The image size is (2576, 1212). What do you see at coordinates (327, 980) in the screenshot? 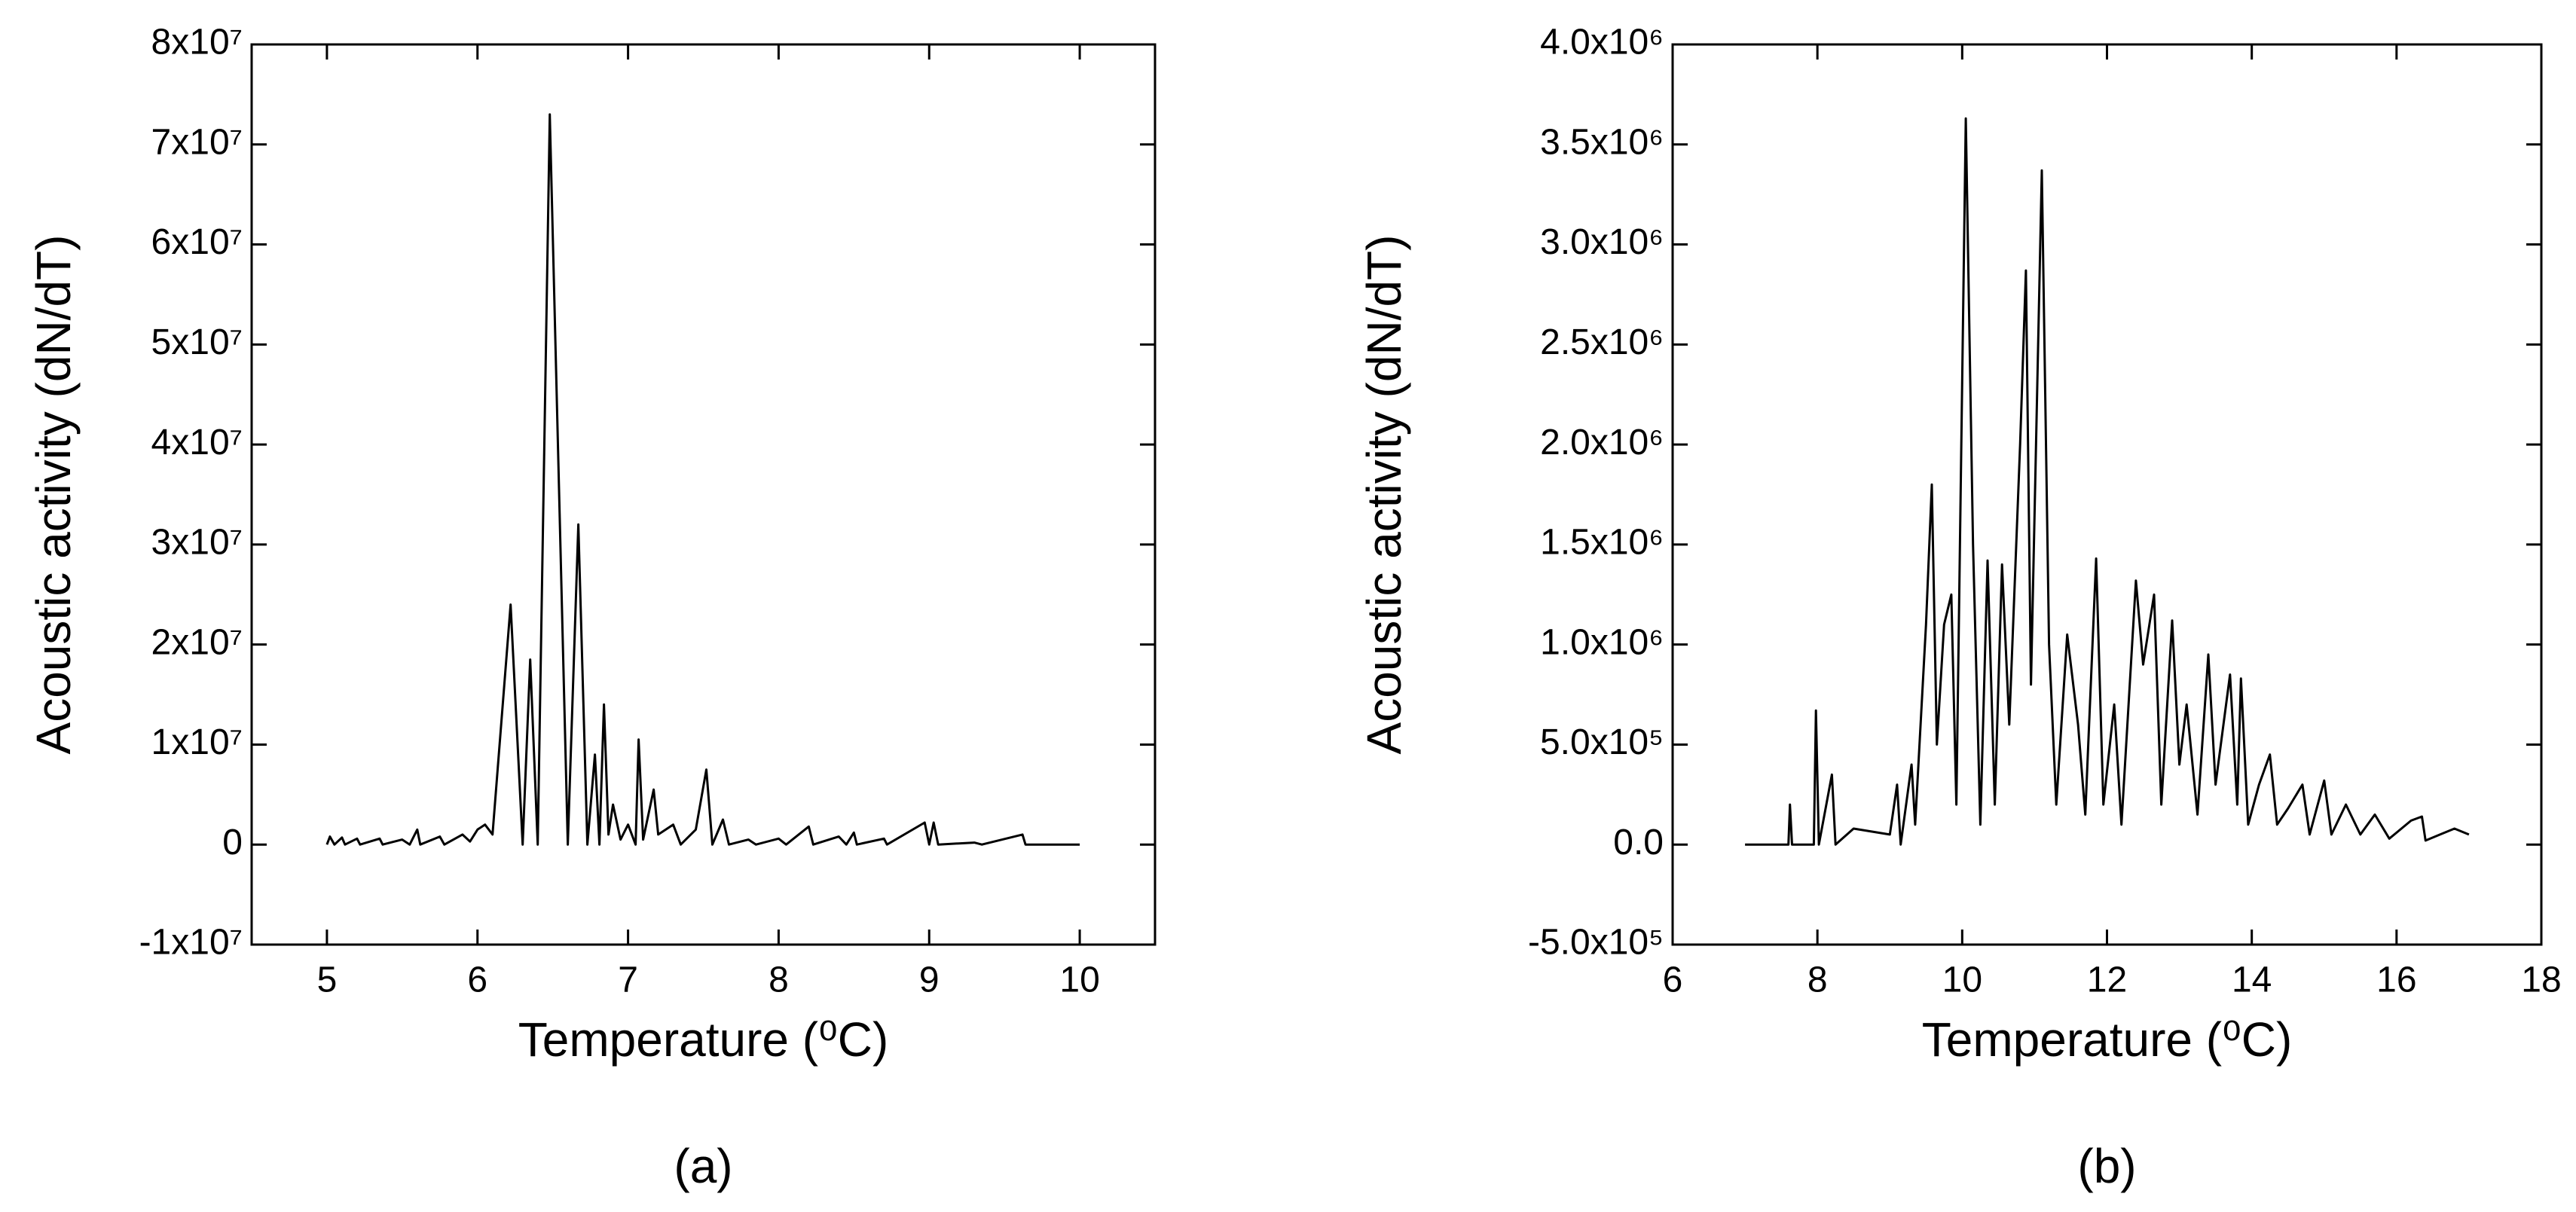
I see `x-tick-label: 5` at bounding box center [327, 980].